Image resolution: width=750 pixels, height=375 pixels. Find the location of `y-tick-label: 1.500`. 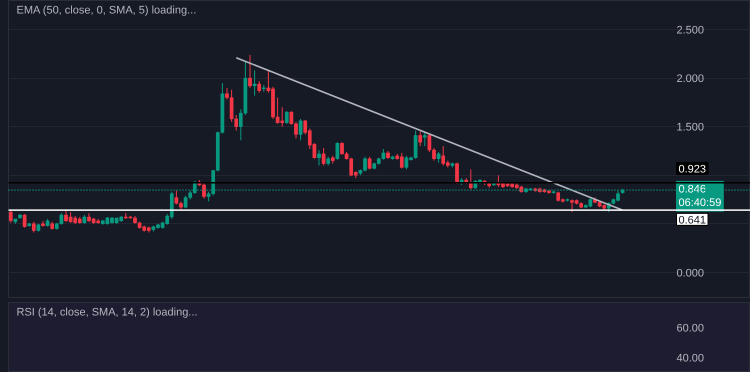

y-tick-label: 1.500 is located at coordinates (690, 128).